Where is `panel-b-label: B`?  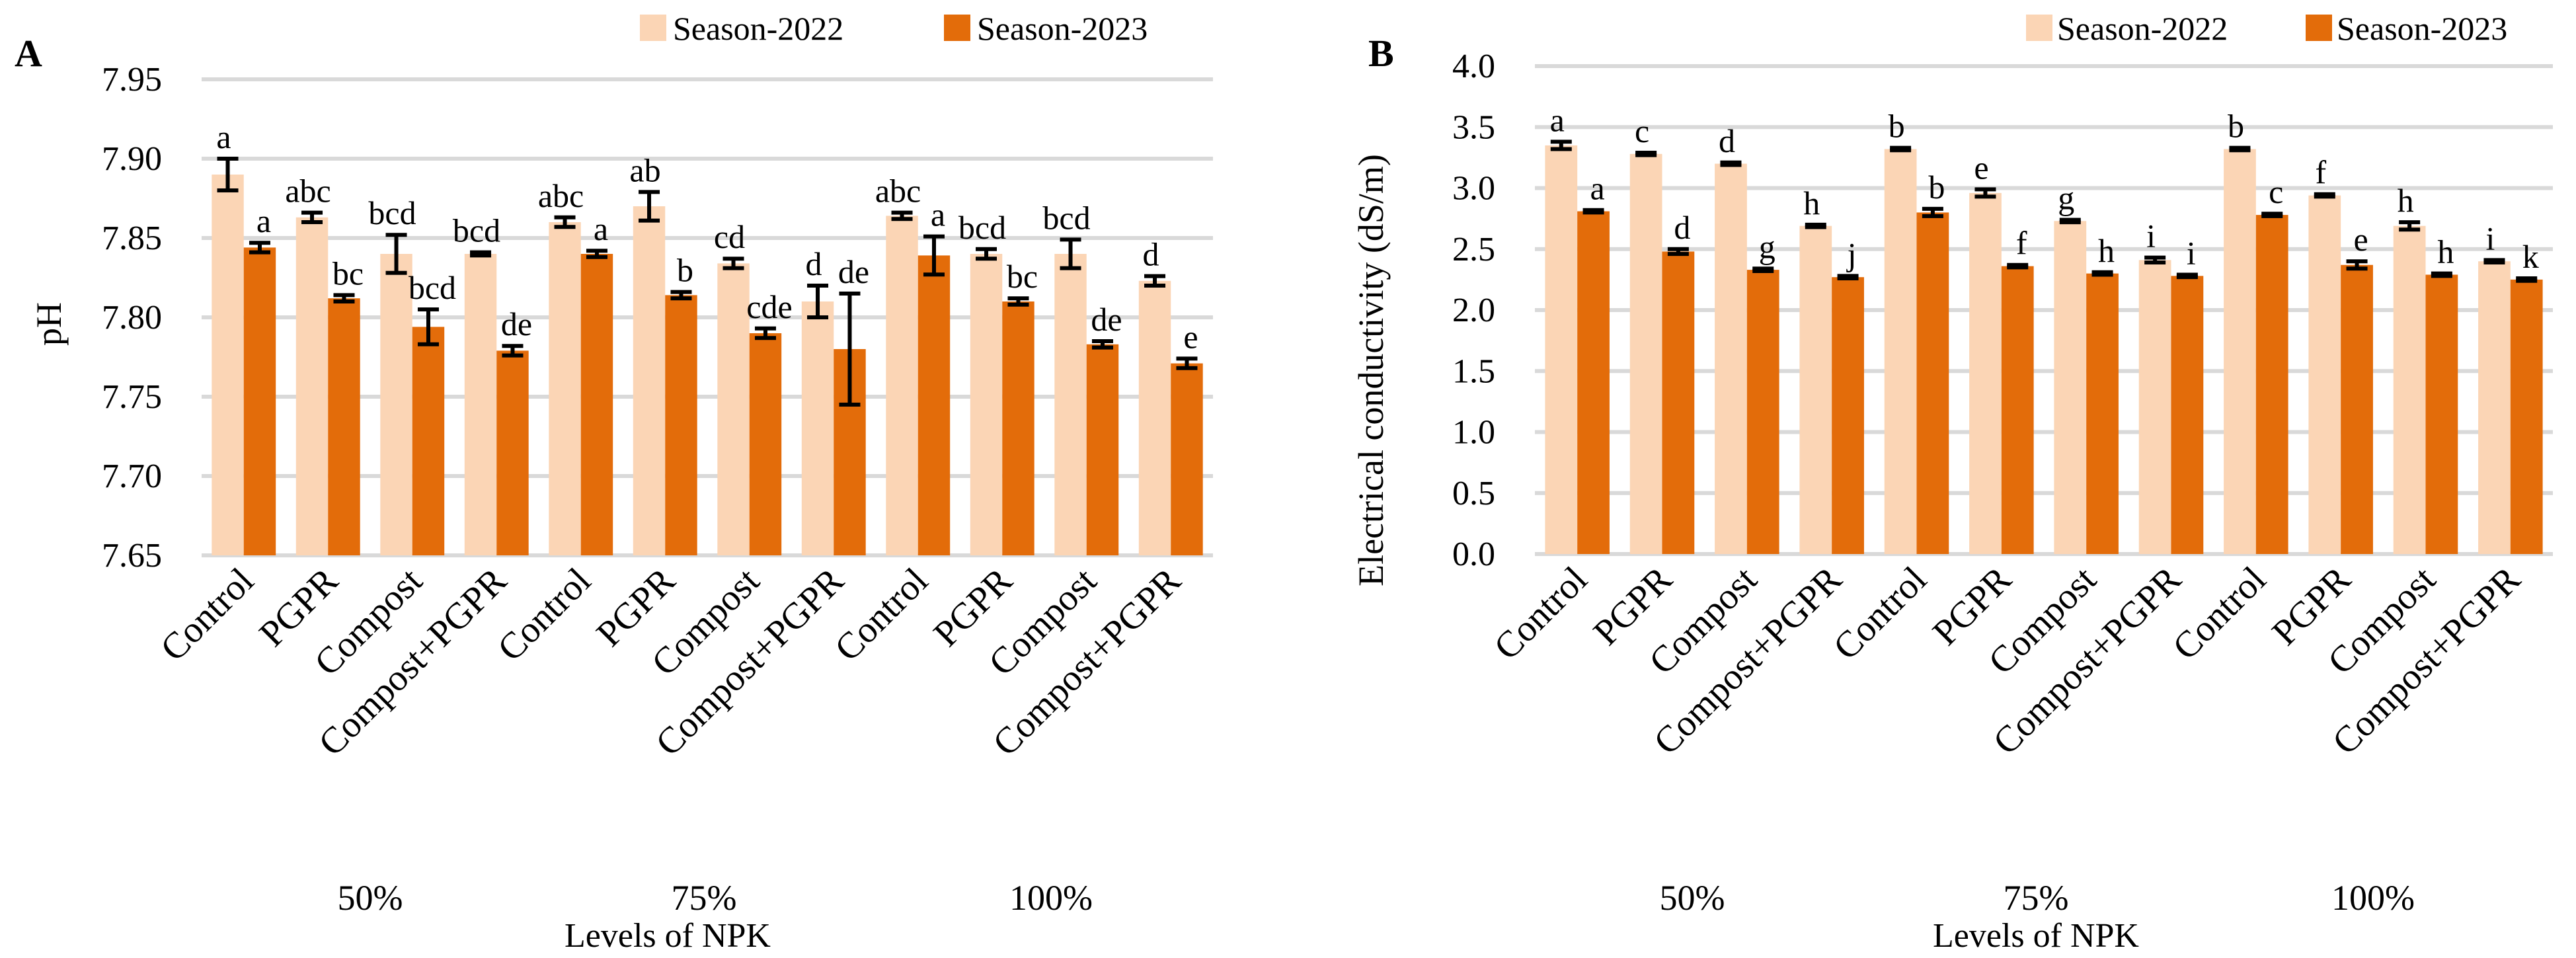 panel-b-label: B is located at coordinates (1381, 53).